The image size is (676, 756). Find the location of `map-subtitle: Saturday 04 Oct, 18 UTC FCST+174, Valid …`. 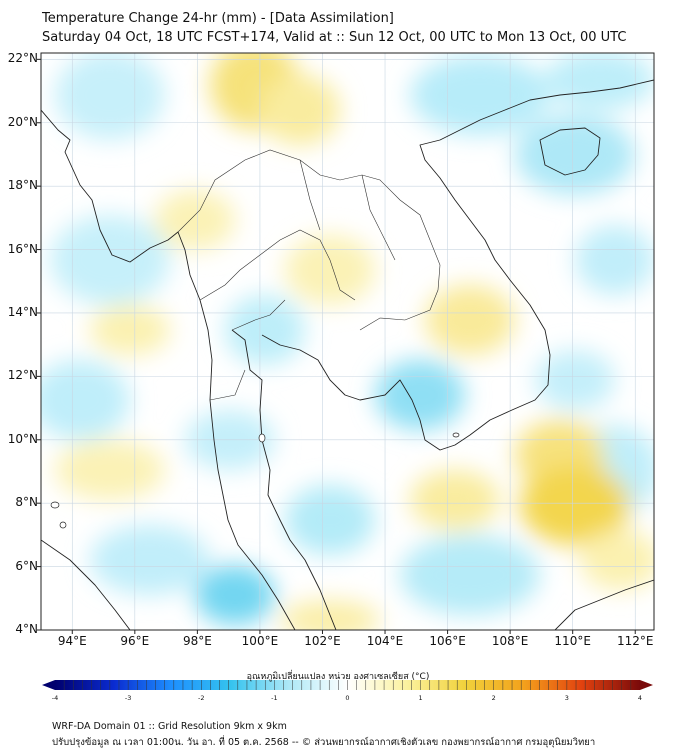

map-subtitle: Saturday 04 Oct, 18 UTC FCST+174, Valid … is located at coordinates (334, 37).